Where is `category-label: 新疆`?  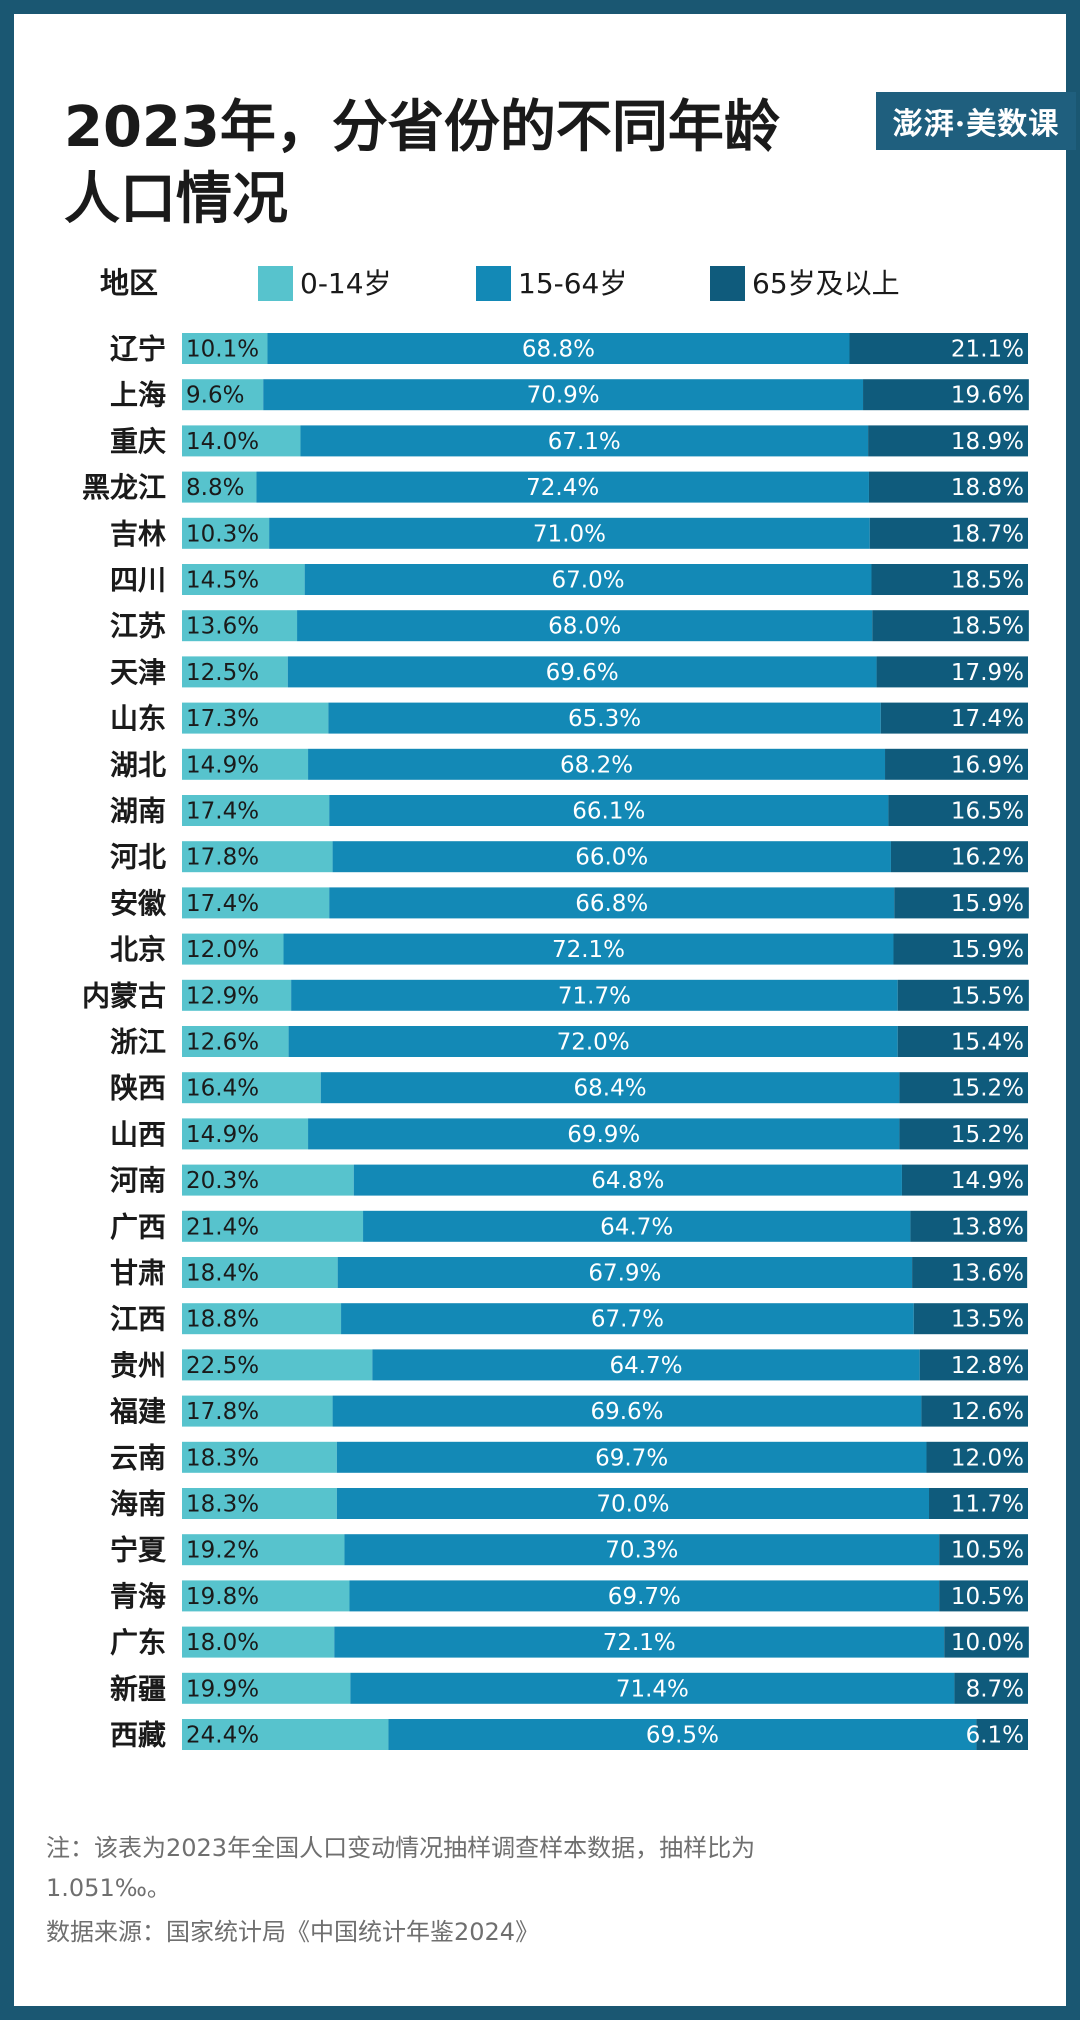
category-label: 新疆 is located at coordinates (138, 1688).